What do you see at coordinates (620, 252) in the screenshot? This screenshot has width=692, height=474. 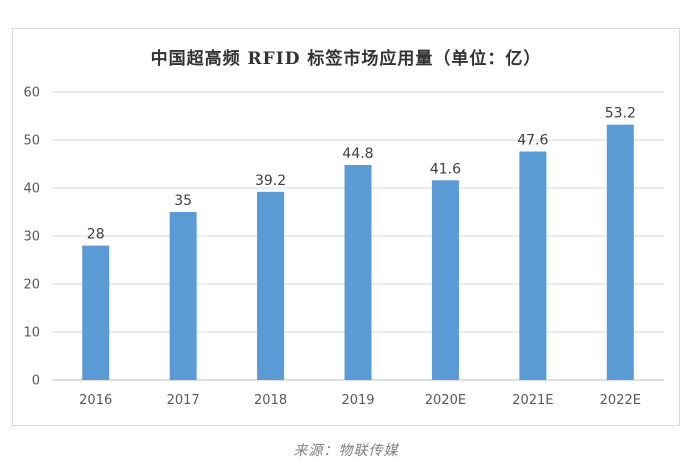 I see `bar-2022E` at bounding box center [620, 252].